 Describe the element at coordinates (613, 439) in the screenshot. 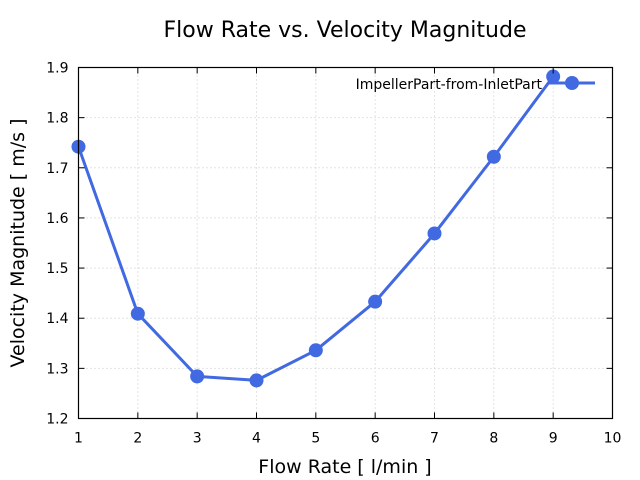

I see `x-tick-label: 10` at that location.